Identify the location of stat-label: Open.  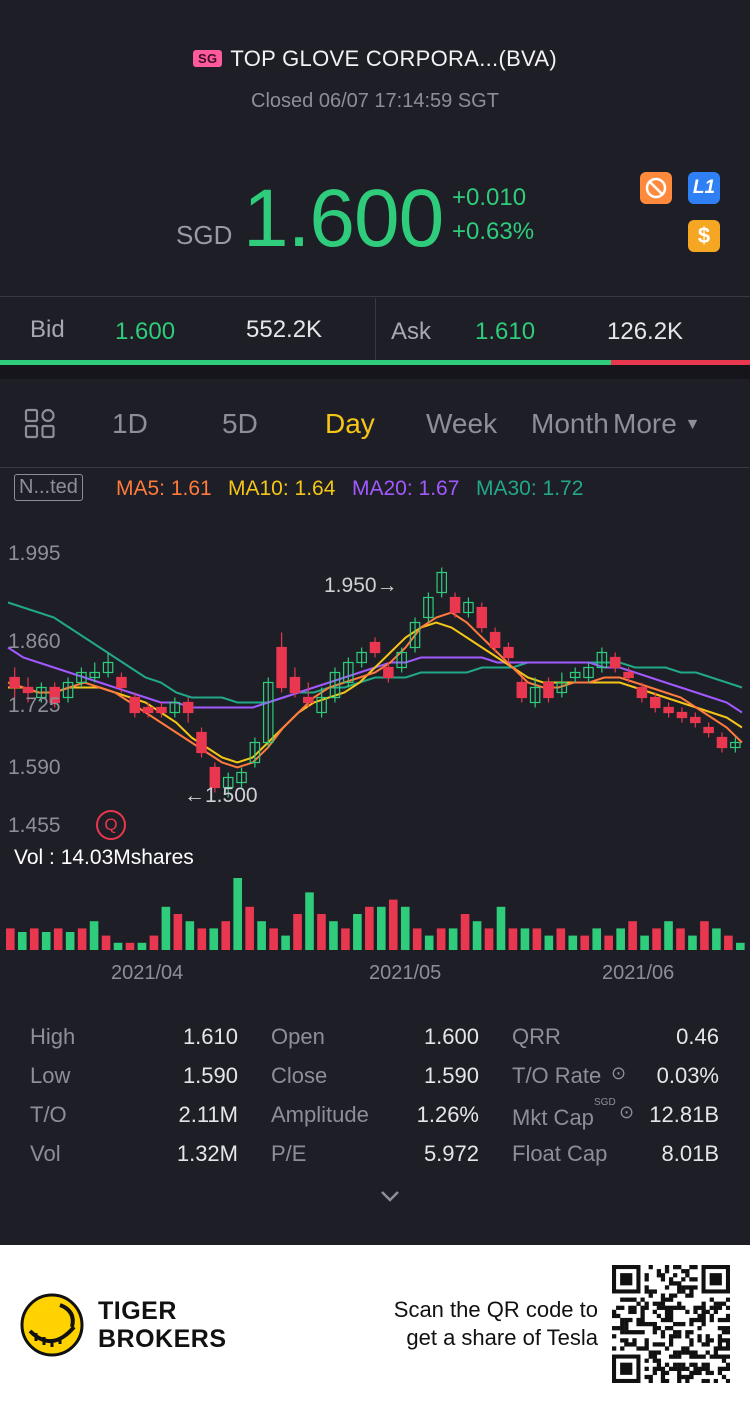
(298, 1036).